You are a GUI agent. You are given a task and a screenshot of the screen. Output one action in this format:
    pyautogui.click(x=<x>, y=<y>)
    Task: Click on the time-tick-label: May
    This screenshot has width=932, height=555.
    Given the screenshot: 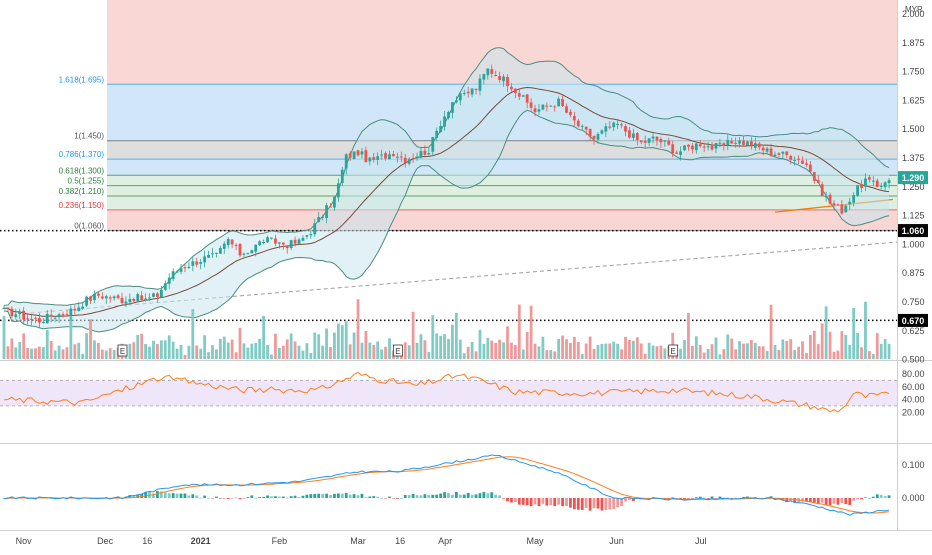 What is the action you would take?
    pyautogui.click(x=536, y=541)
    